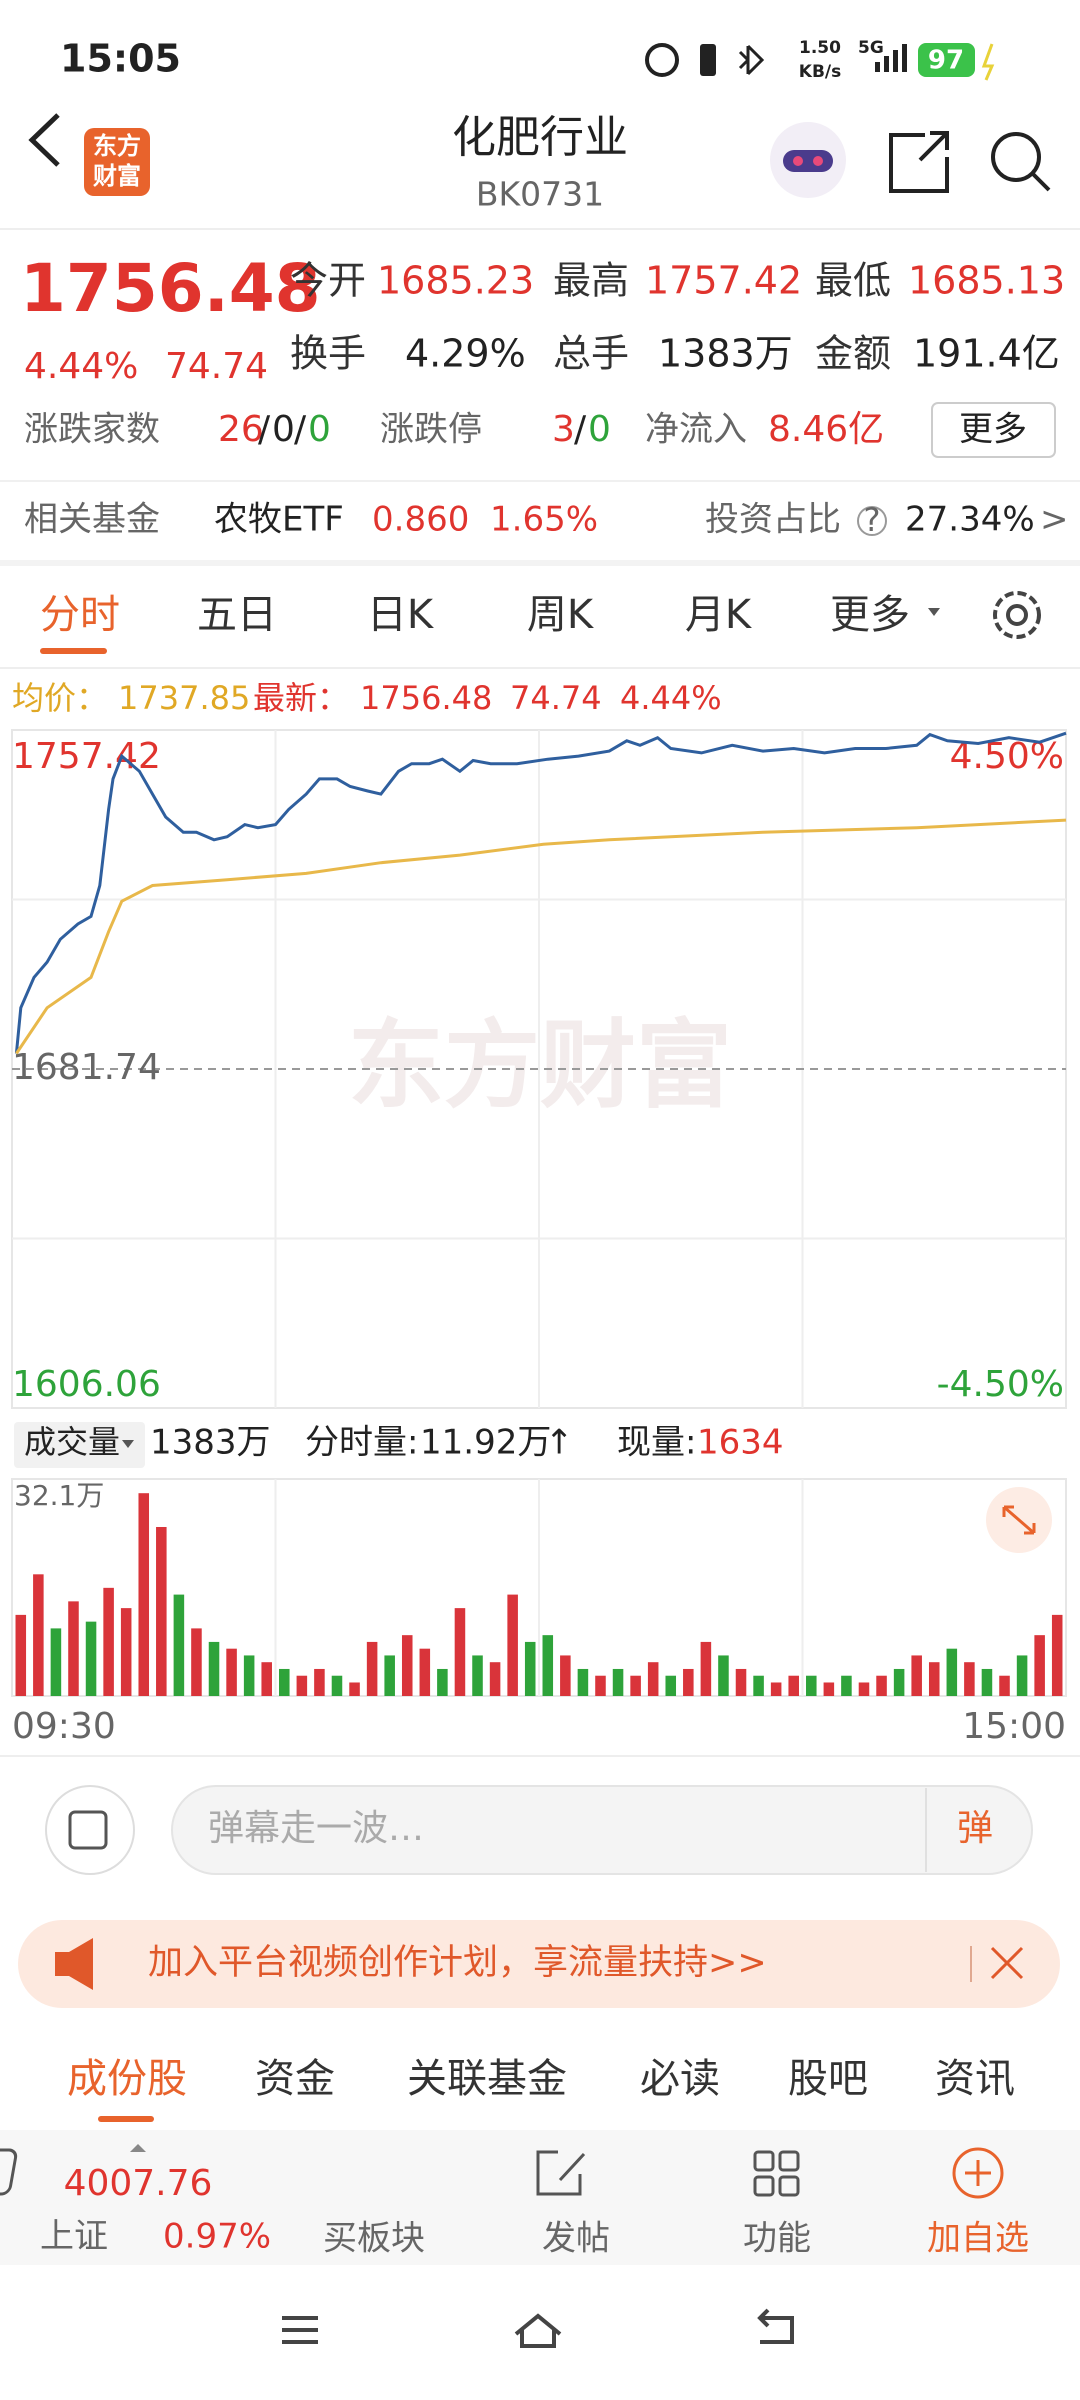 This screenshot has width=1080, height=2400. Describe the element at coordinates (465, 354) in the screenshot. I see `field-value: 4.29%` at that location.